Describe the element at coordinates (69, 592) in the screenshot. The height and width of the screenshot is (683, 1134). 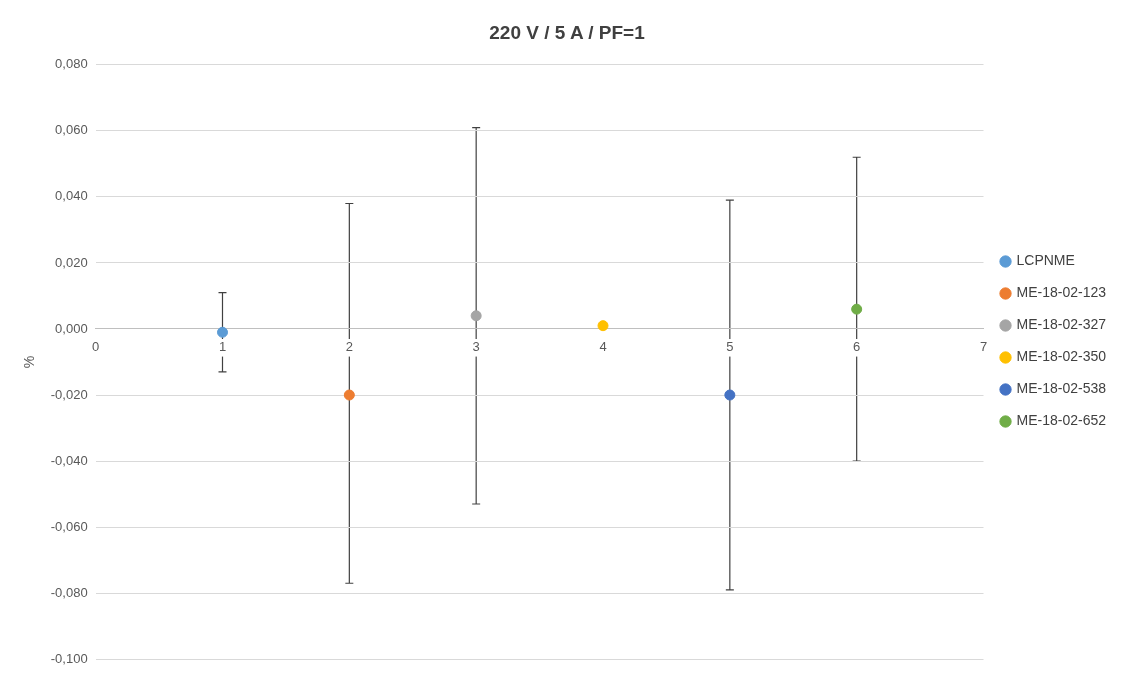
I see `y-tick-label: -0,080` at that location.